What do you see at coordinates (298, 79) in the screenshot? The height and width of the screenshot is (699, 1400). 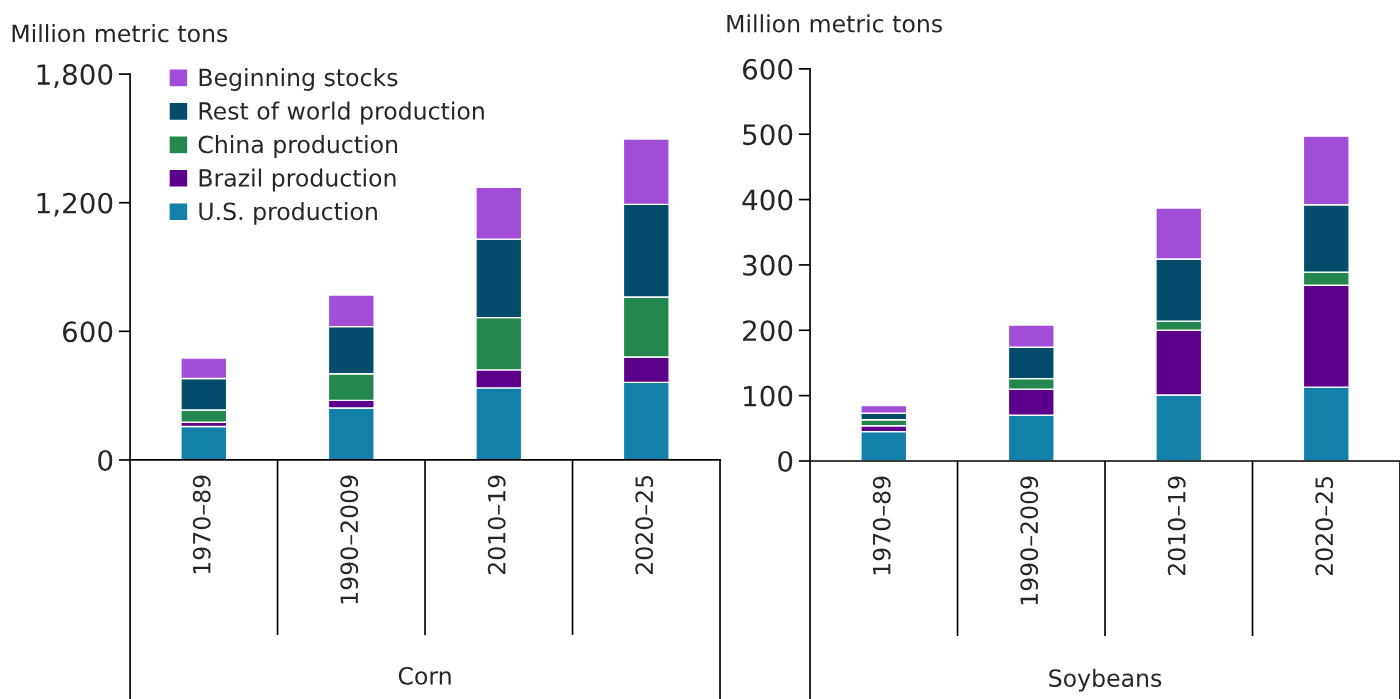 I see `legend-label: Beginning stocks` at bounding box center [298, 79].